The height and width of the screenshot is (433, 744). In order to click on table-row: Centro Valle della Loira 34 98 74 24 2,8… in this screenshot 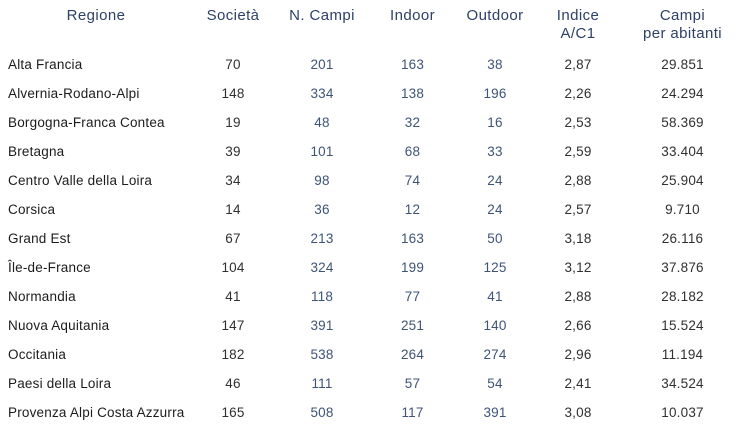, I will do `click(372, 180)`.